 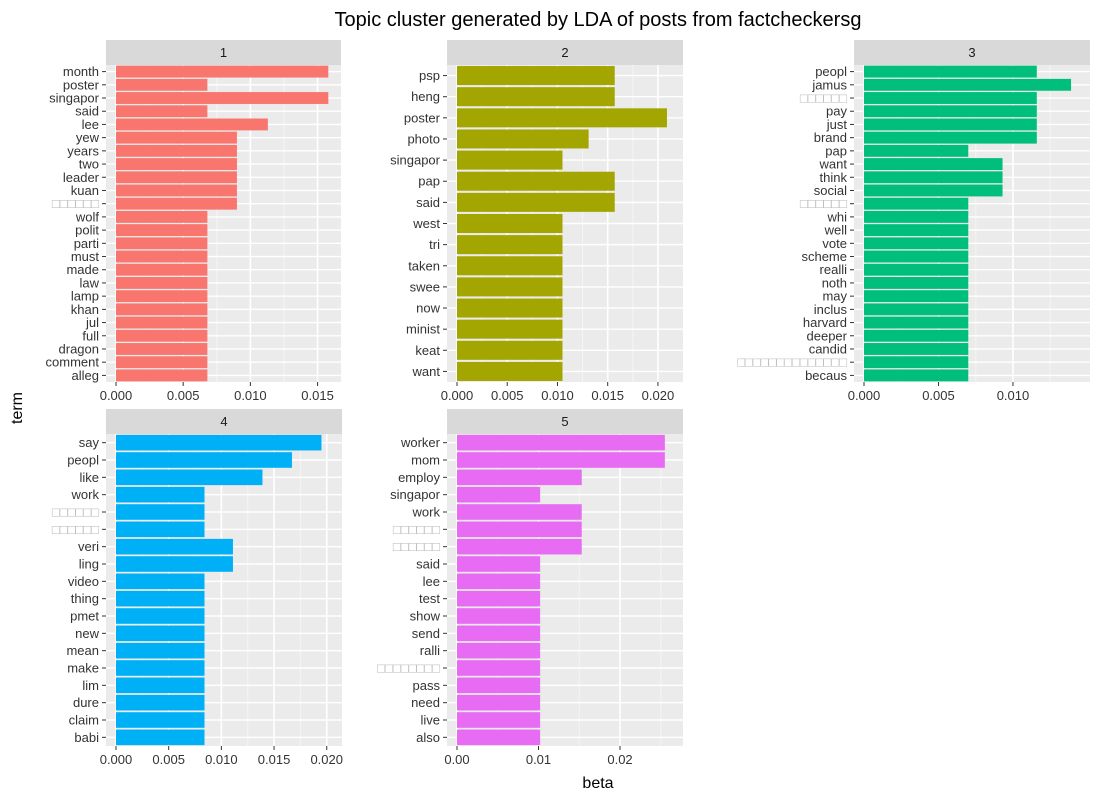 I want to click on y-tick-label: candid, so click(x=828, y=348).